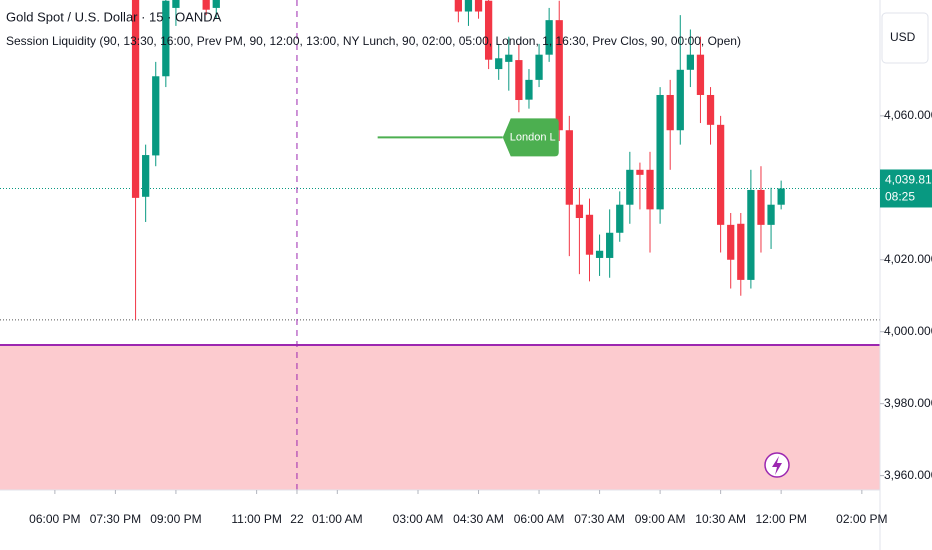 This screenshot has height=550, width=932. What do you see at coordinates (478, 519) in the screenshot?
I see `x-tick-label: 04:30 AM` at bounding box center [478, 519].